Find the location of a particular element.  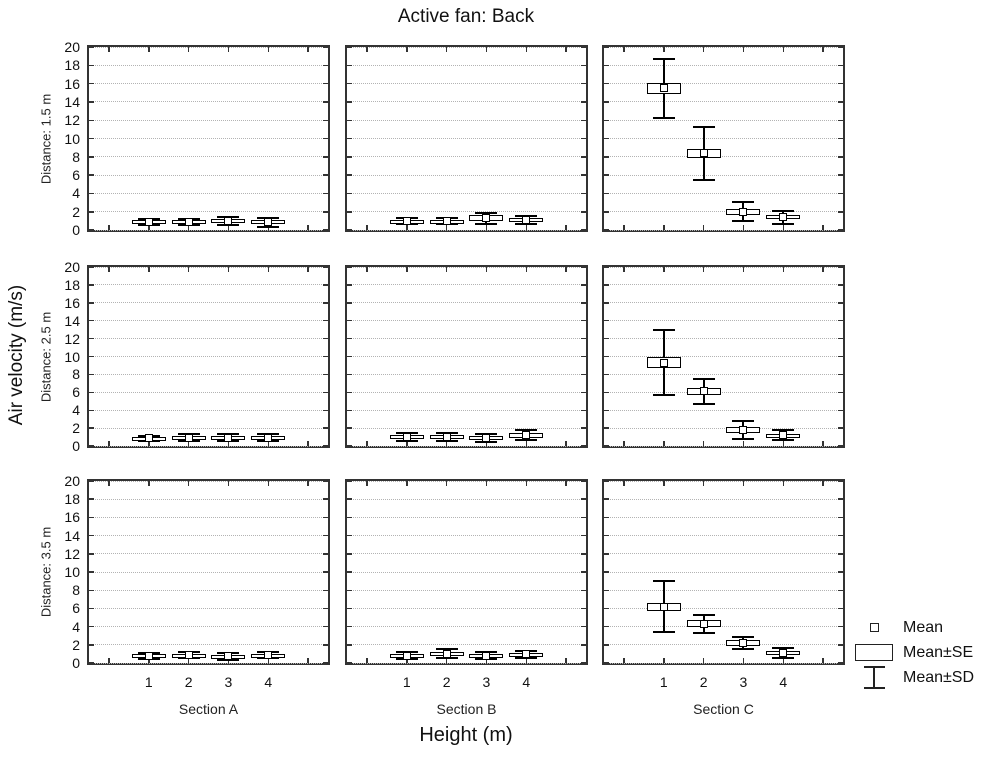

panel-r2c2 is located at coordinates (466, 356).